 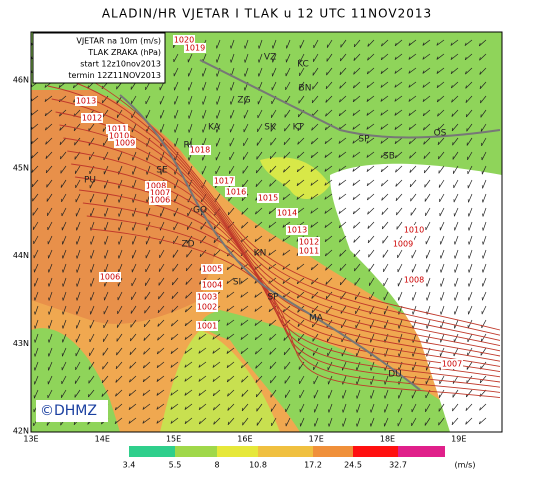 I want to click on isobar-label: 1011, so click(x=309, y=251).